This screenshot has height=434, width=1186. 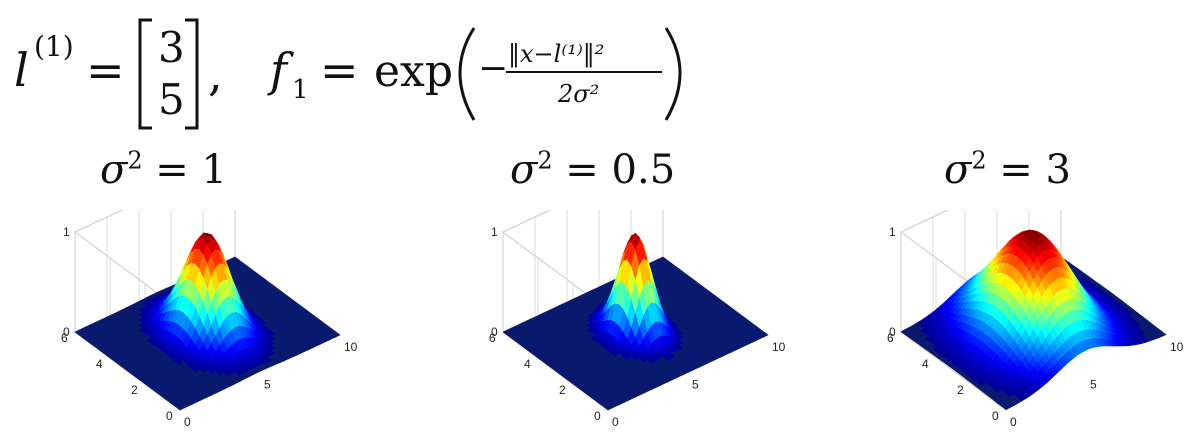 What do you see at coordinates (578, 94) in the screenshot?
I see `fraction-denominator: 2σ²` at bounding box center [578, 94].